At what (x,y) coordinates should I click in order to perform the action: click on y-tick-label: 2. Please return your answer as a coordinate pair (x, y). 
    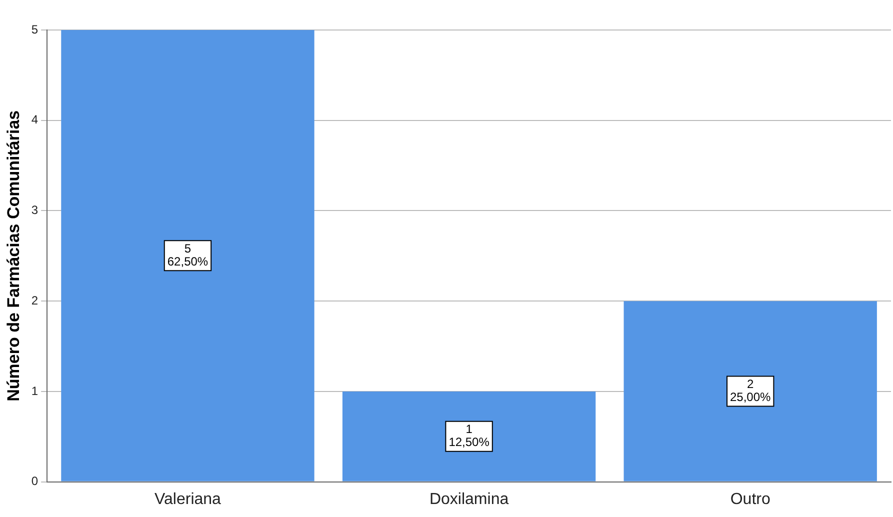
    Looking at the image, I should click on (34, 300).